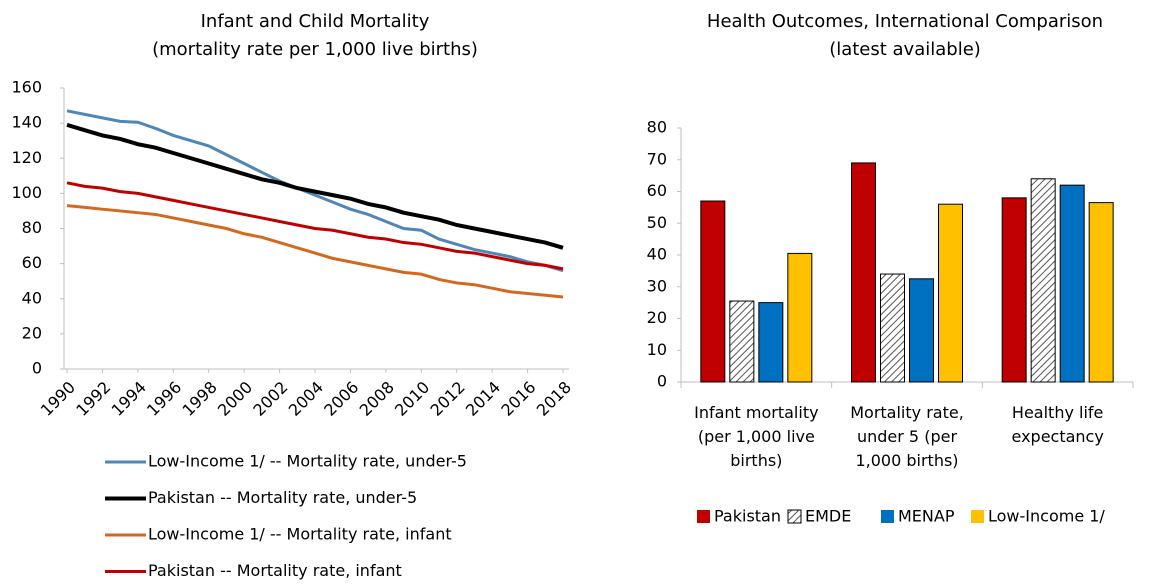  Describe the element at coordinates (1046, 516) in the screenshot. I see `legend-label: Low-Income 1/` at that location.